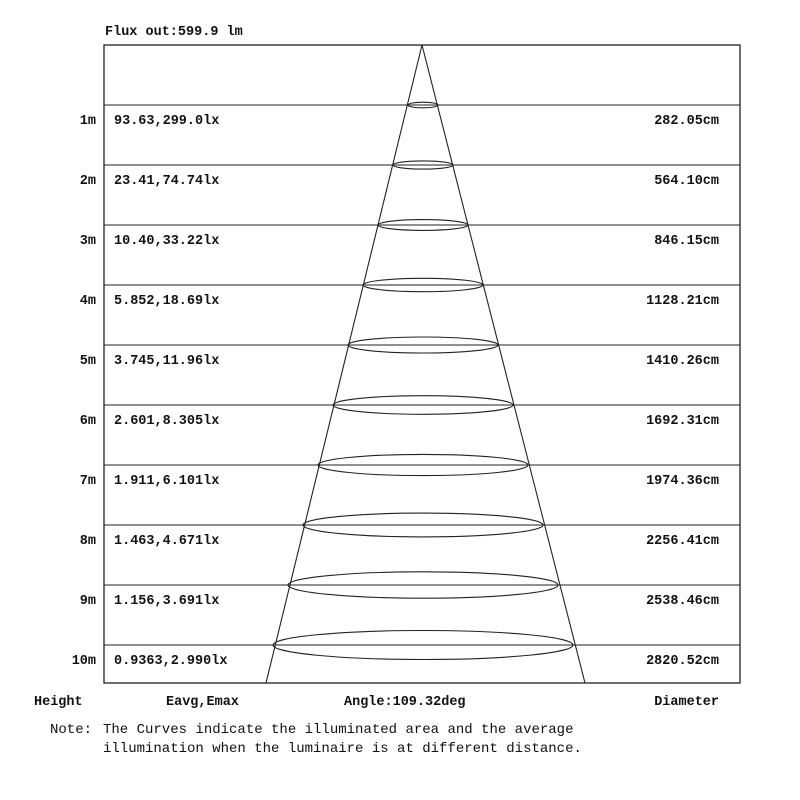 The height and width of the screenshot is (800, 800). I want to click on row-diameter-value: 1692.31cm, so click(682, 421).